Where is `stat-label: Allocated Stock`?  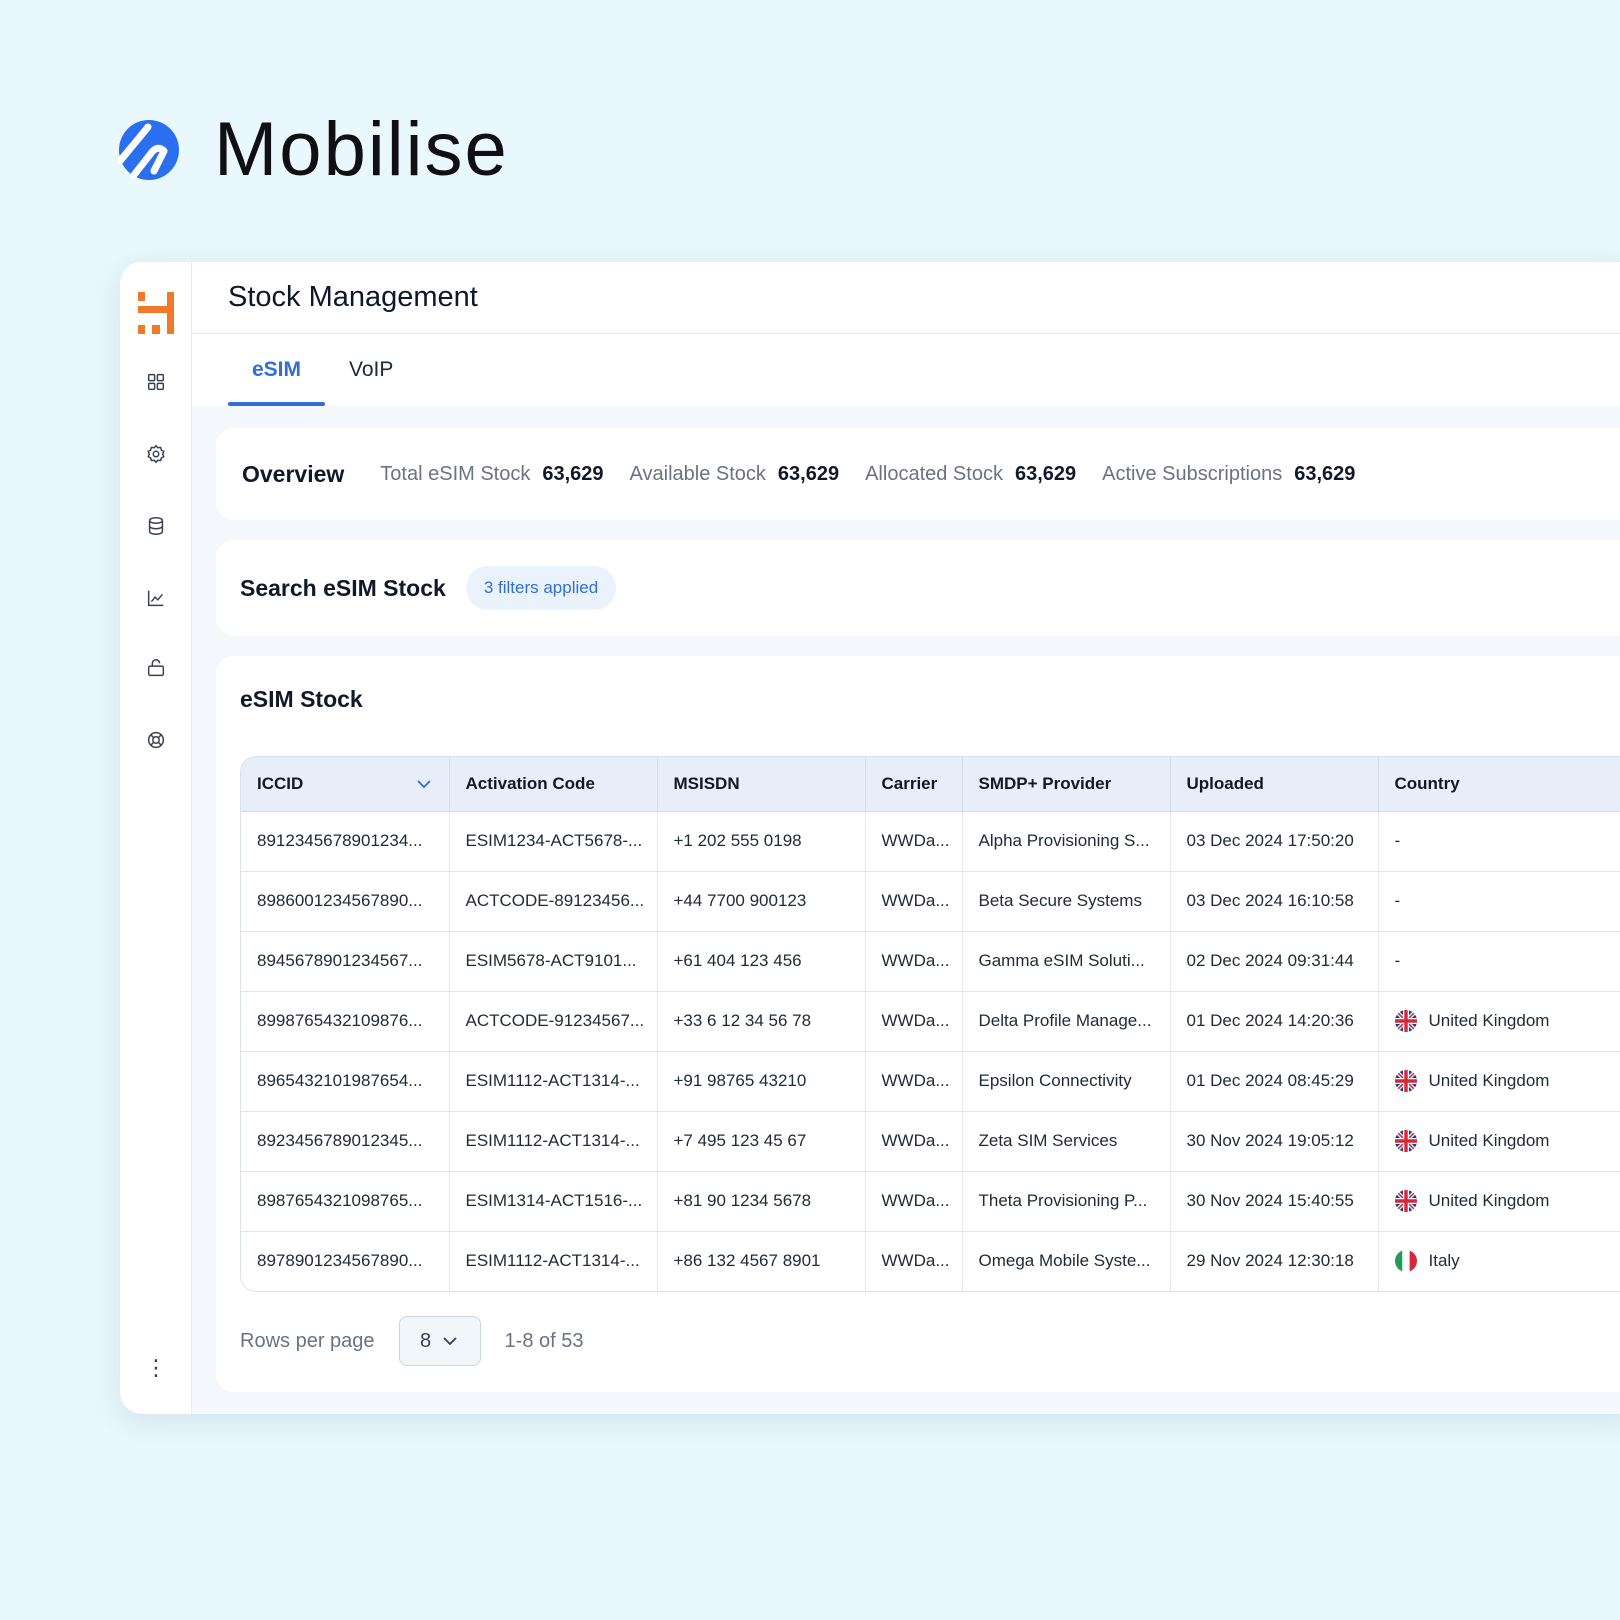
stat-label: Allocated Stock is located at coordinates (934, 473).